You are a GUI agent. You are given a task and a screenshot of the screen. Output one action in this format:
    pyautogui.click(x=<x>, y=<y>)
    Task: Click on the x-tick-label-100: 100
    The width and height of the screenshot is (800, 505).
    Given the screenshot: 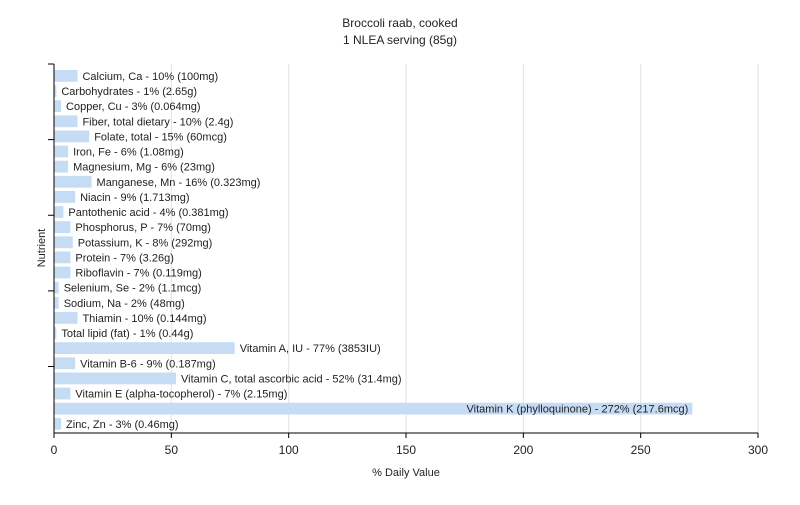 What is the action you would take?
    pyautogui.click(x=289, y=450)
    